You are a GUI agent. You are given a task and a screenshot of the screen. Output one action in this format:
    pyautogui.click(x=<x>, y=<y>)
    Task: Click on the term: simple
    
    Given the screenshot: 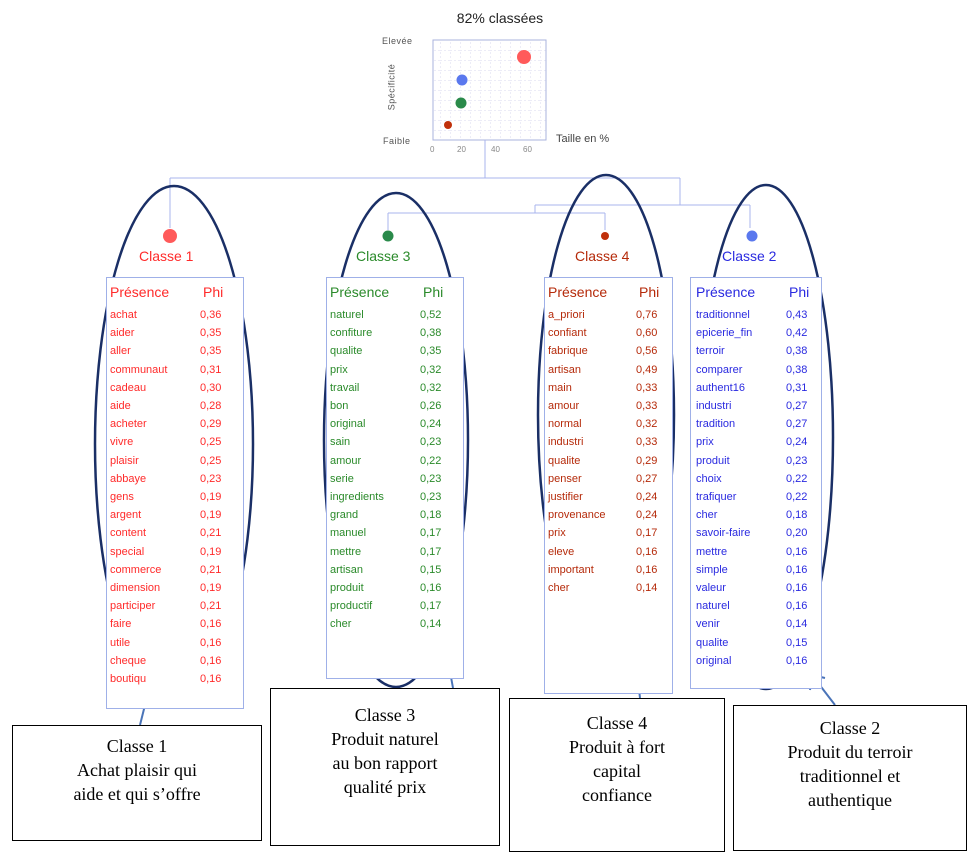 What is the action you would take?
    pyautogui.click(x=712, y=569)
    